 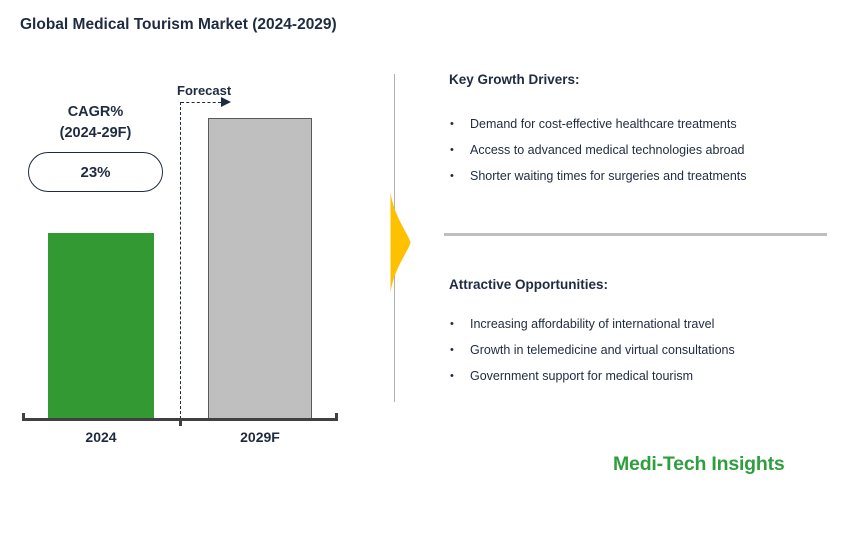 I want to click on cagr-value: 23%, so click(x=95, y=172).